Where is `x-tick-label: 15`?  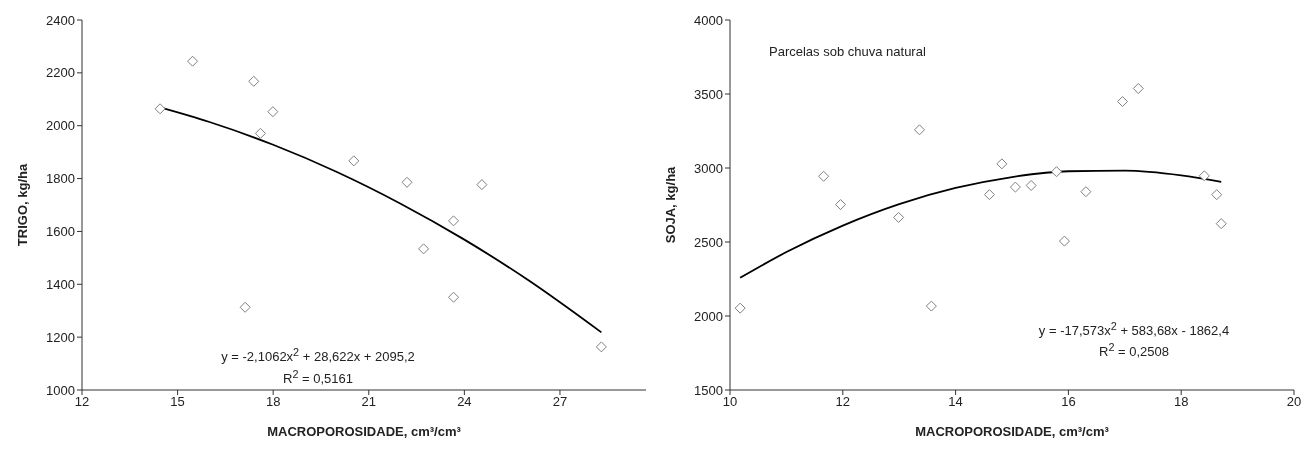 x-tick-label: 15 is located at coordinates (177, 402).